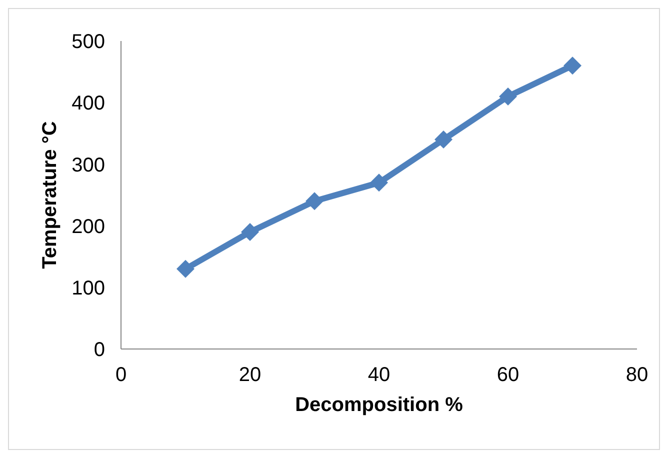 The width and height of the screenshot is (672, 456). What do you see at coordinates (88, 227) in the screenshot?
I see `y-tick-label: 200` at bounding box center [88, 227].